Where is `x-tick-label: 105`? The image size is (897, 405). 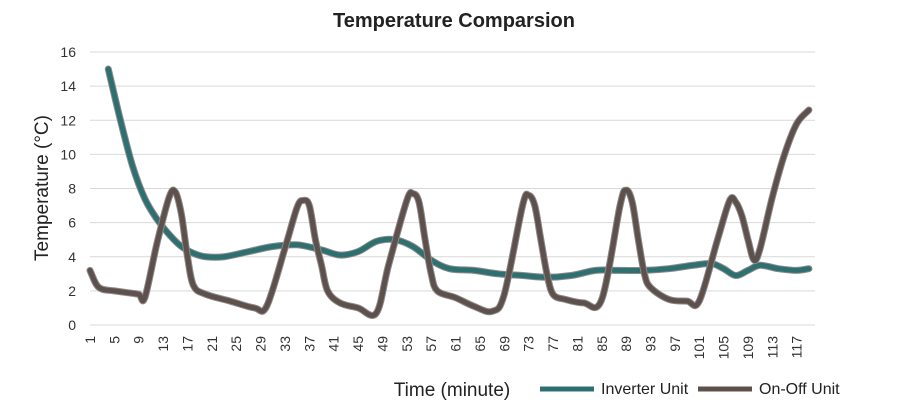 x-tick-label: 105 is located at coordinates (724, 348).